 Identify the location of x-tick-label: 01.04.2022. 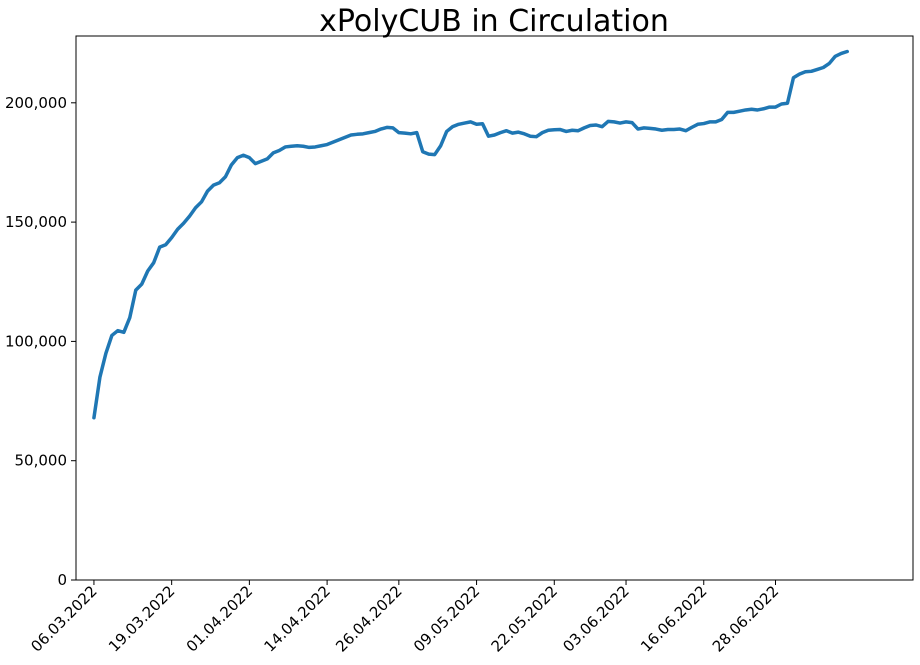
(219, 618).